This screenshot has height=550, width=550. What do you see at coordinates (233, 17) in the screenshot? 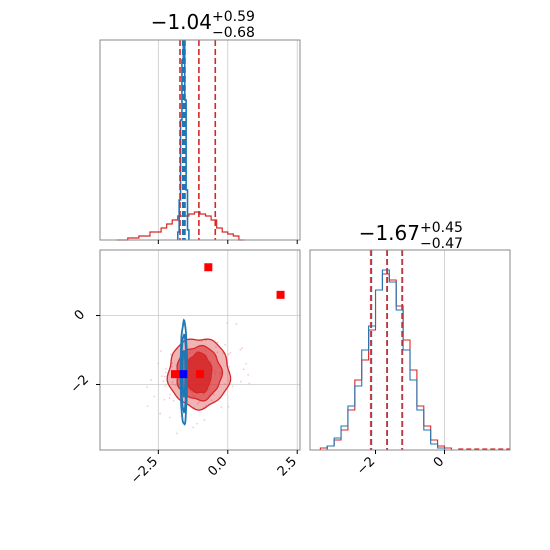
I see `title-0-sup: +0.59` at bounding box center [233, 17].